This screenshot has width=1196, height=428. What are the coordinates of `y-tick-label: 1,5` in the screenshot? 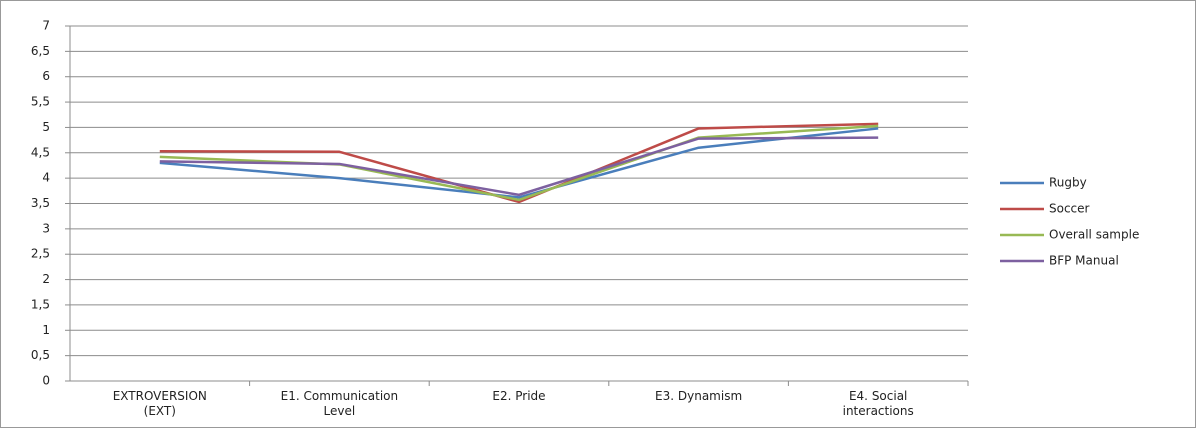 It's located at (40, 304).